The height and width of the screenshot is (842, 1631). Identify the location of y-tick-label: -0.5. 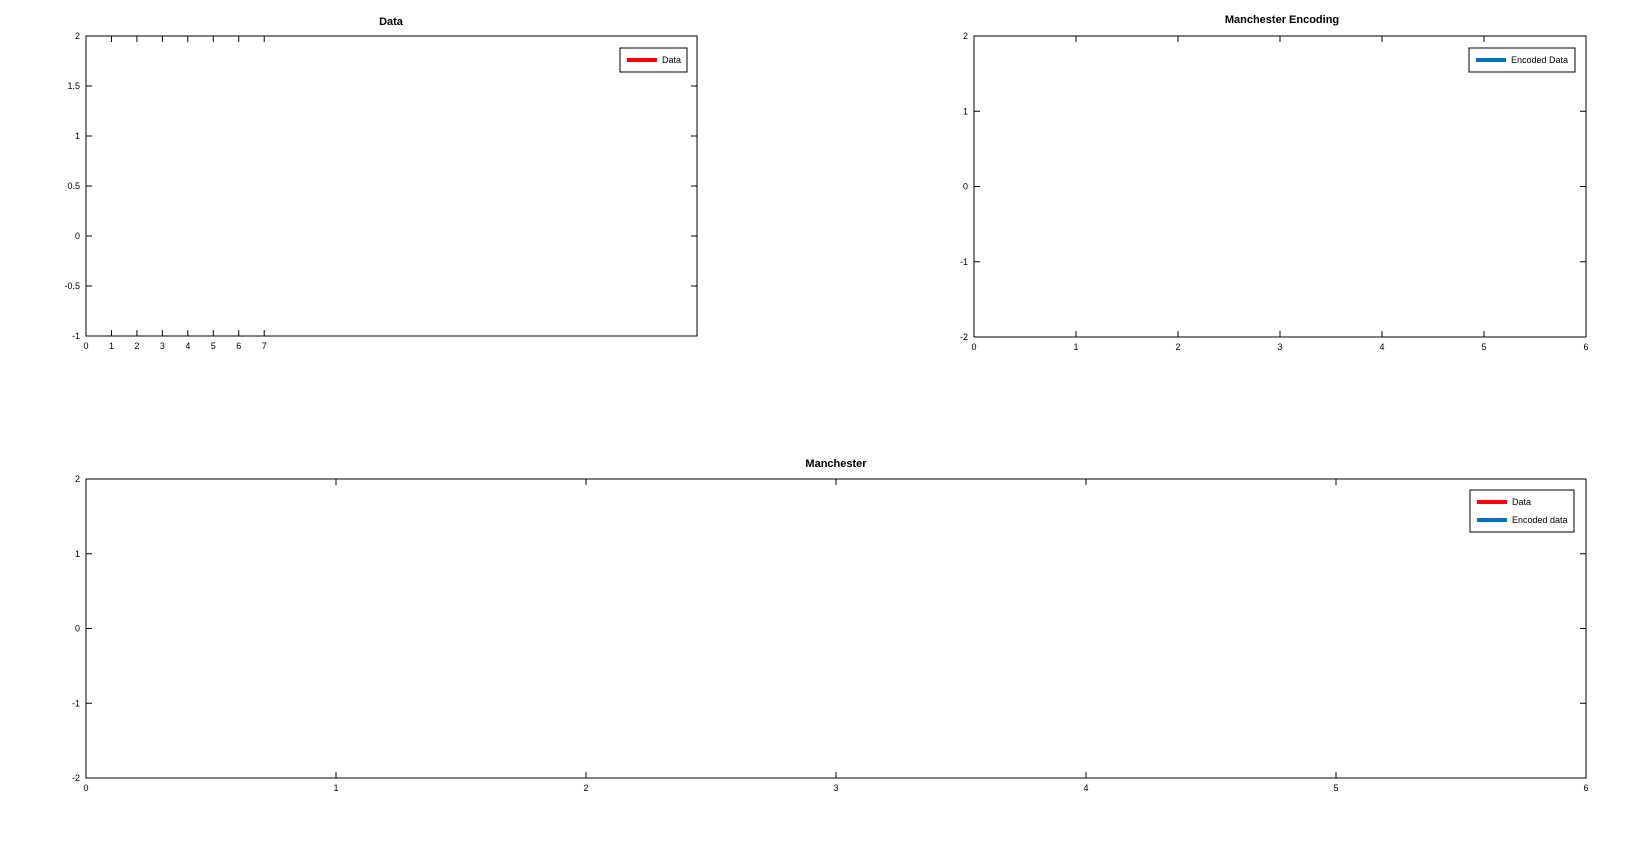
(72, 286).